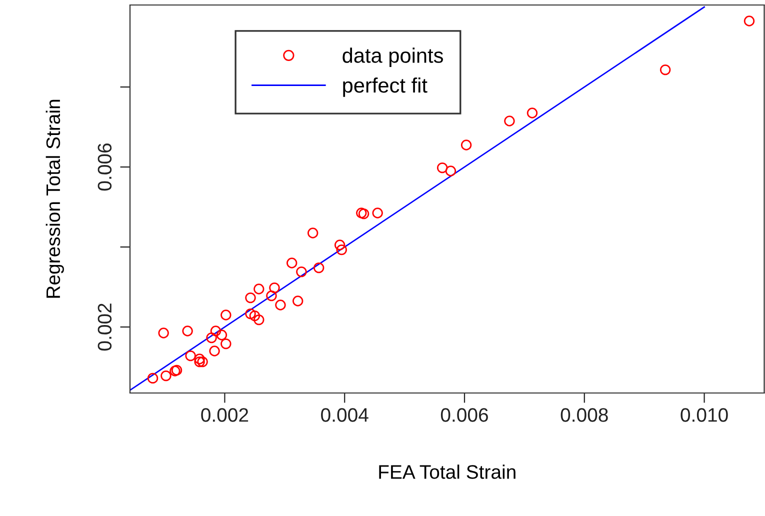 This screenshot has width=765, height=516. I want to click on x-tick-label: 0.002, so click(224, 415).